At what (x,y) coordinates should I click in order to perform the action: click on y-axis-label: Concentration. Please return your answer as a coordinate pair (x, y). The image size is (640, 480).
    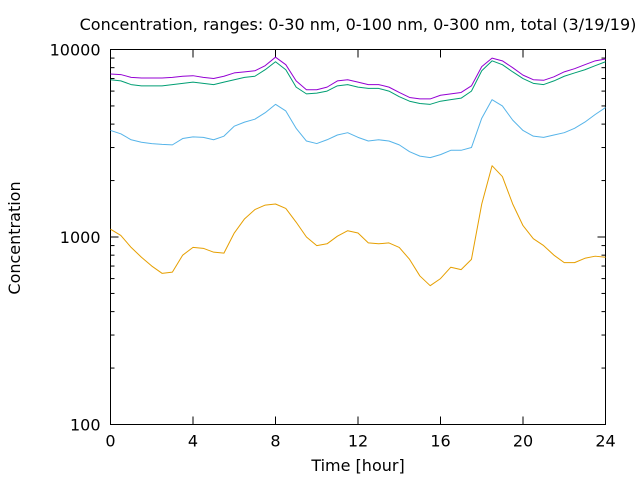
    Looking at the image, I should click on (14, 237).